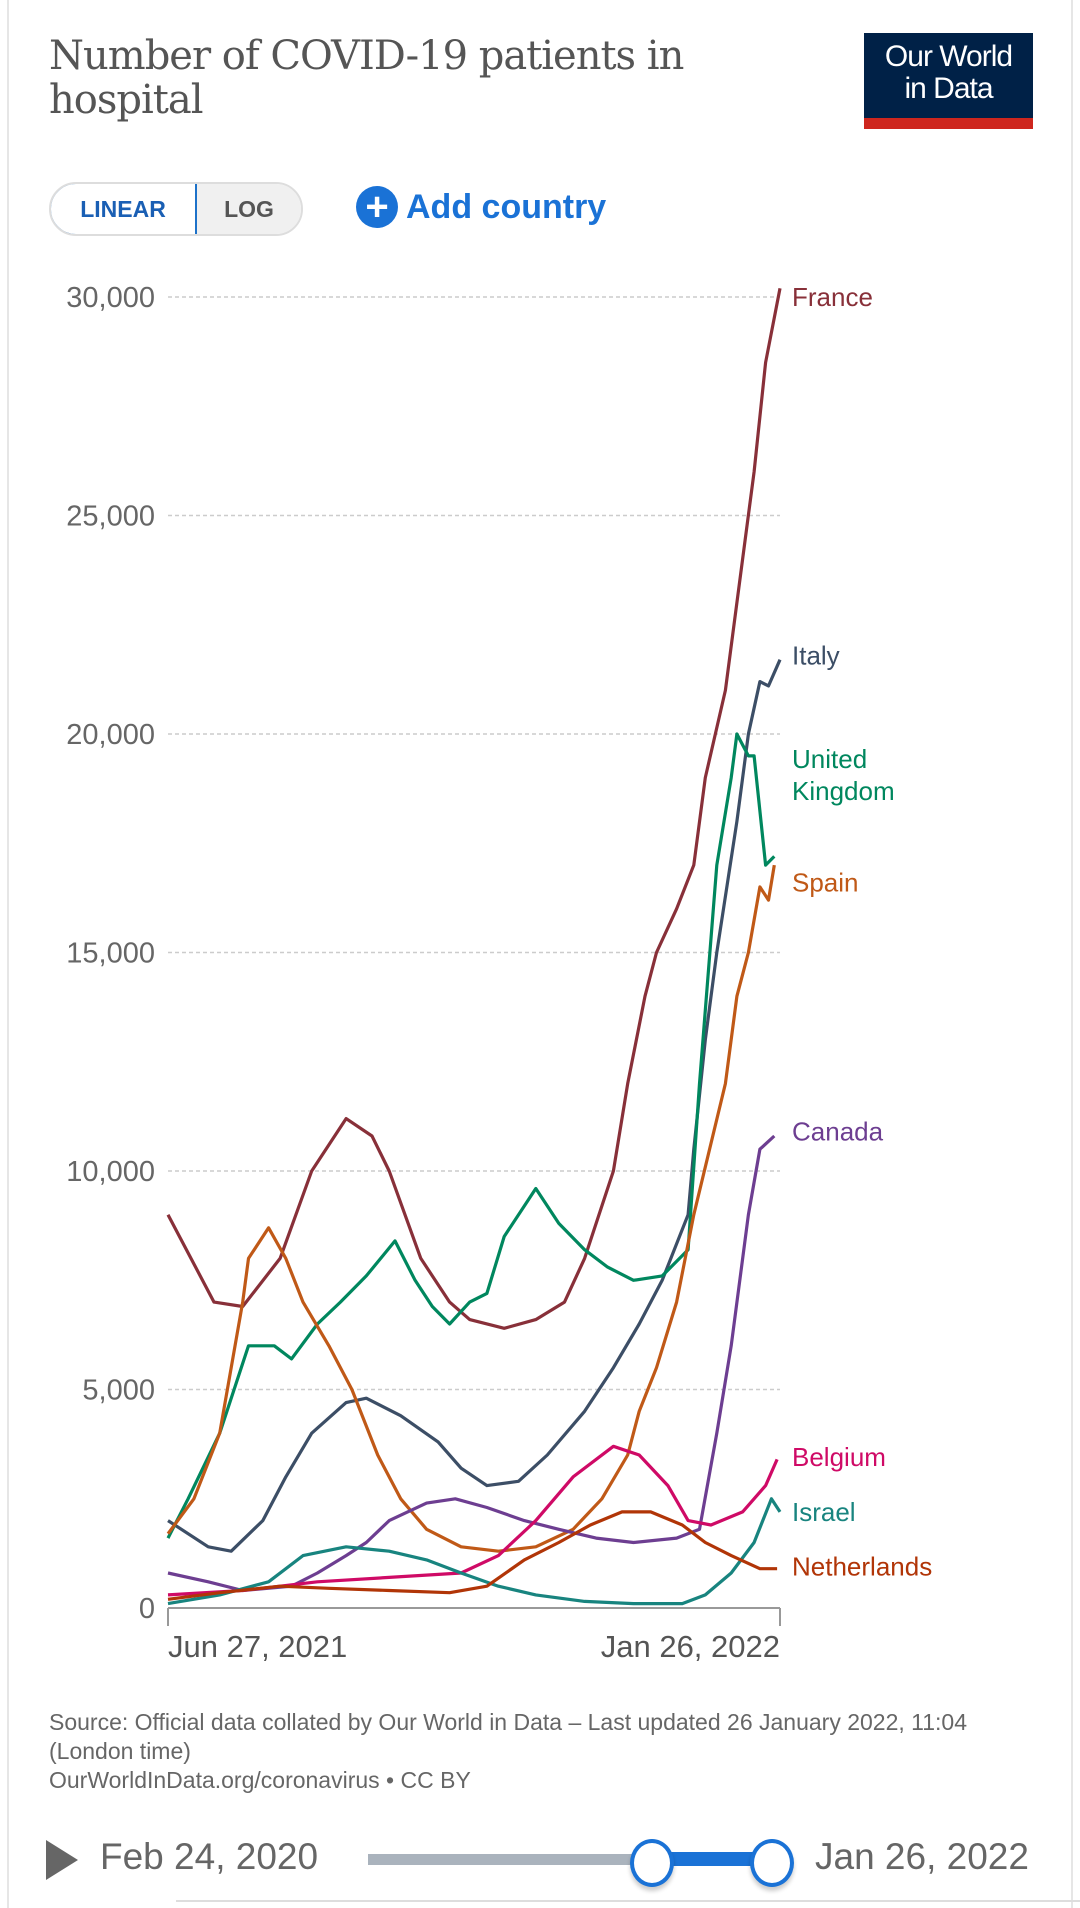  What do you see at coordinates (110, 517) in the screenshot?
I see `y-tick-label: 25,000` at bounding box center [110, 517].